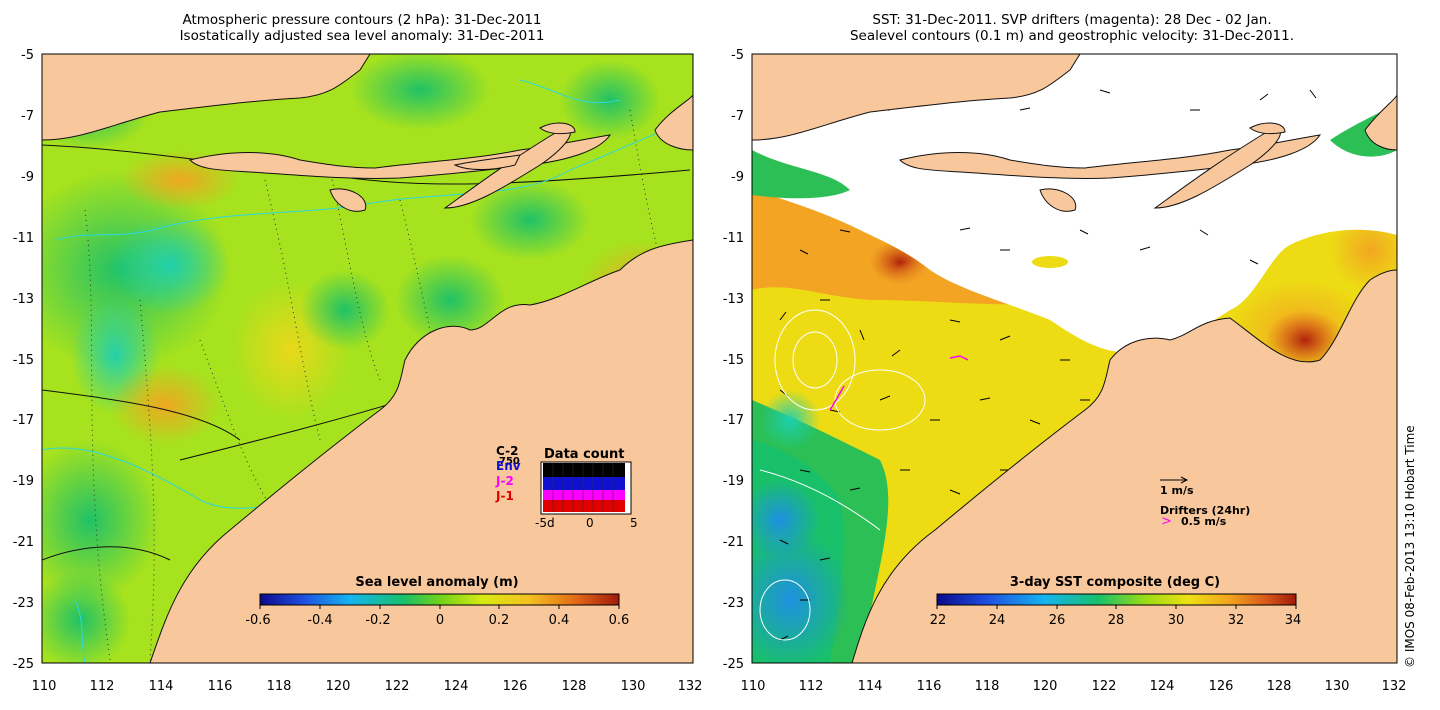 This screenshot has width=1440, height=710. I want to click on right-ytick-6: -17, so click(733, 420).